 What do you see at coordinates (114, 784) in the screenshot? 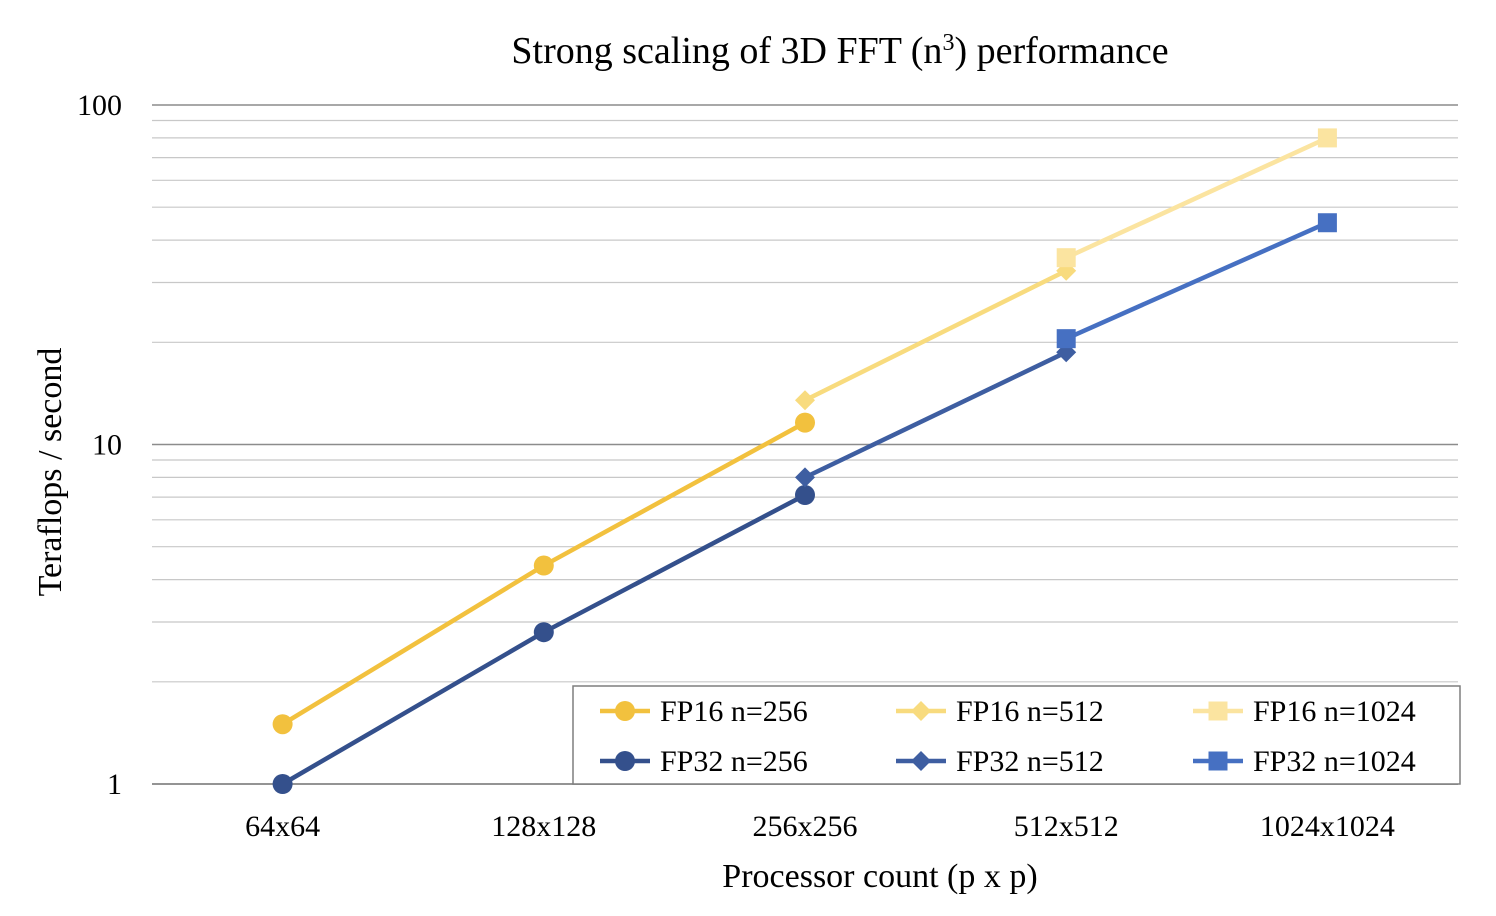
I see `y-tick-label: 1` at bounding box center [114, 784].